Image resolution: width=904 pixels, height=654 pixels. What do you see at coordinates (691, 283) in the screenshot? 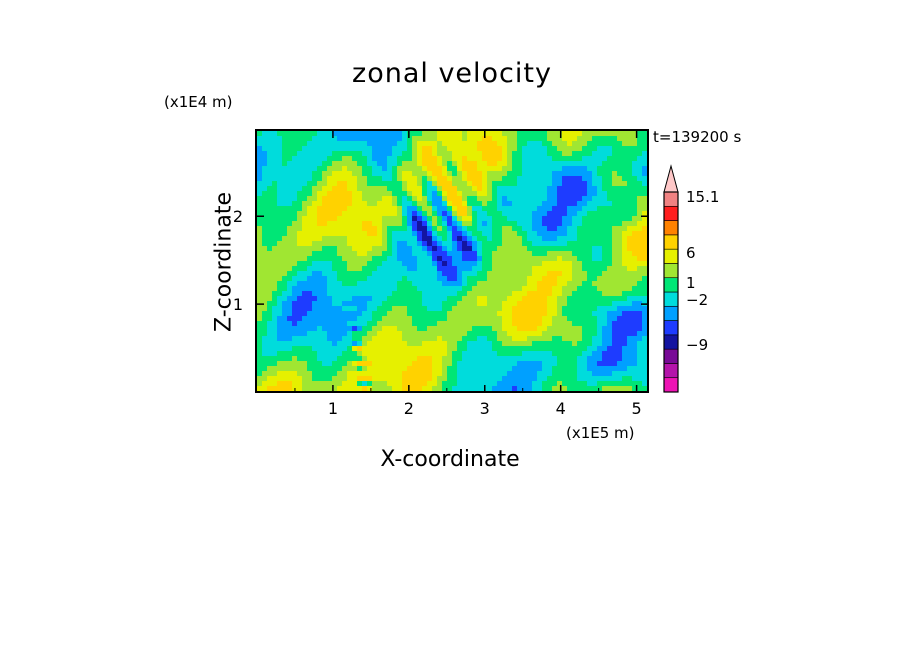
I see `colorbar-label: 1` at bounding box center [691, 283].